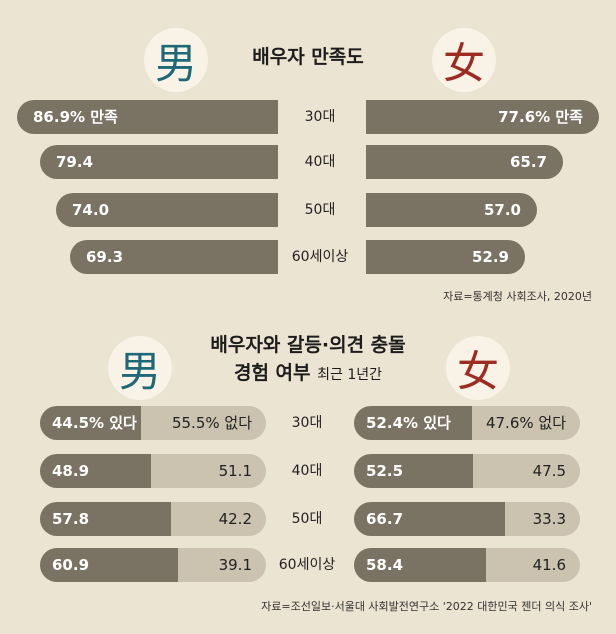 The height and width of the screenshot is (634, 616). Describe the element at coordinates (235, 519) in the screenshot. I see `male-no-label: 42.2` at that location.